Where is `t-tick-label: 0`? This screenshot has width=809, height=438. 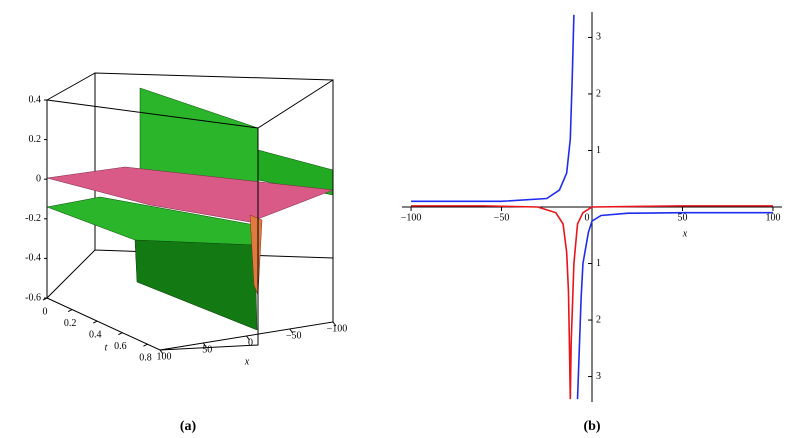
t-tick-label: 0 is located at coordinates (45, 311).